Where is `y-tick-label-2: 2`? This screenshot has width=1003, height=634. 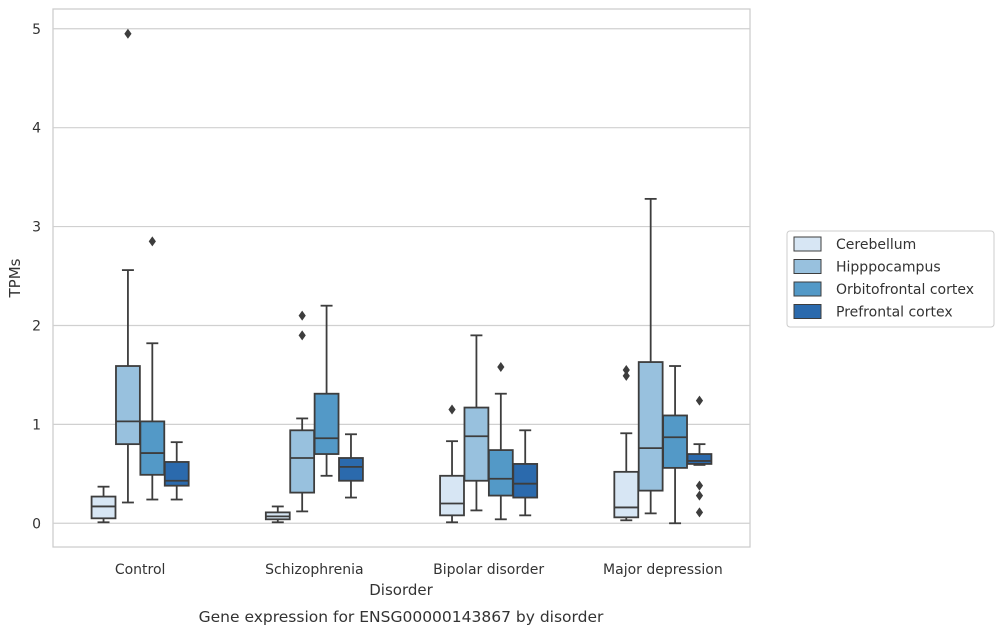
y-tick-label-2: 2 is located at coordinates (36, 326).